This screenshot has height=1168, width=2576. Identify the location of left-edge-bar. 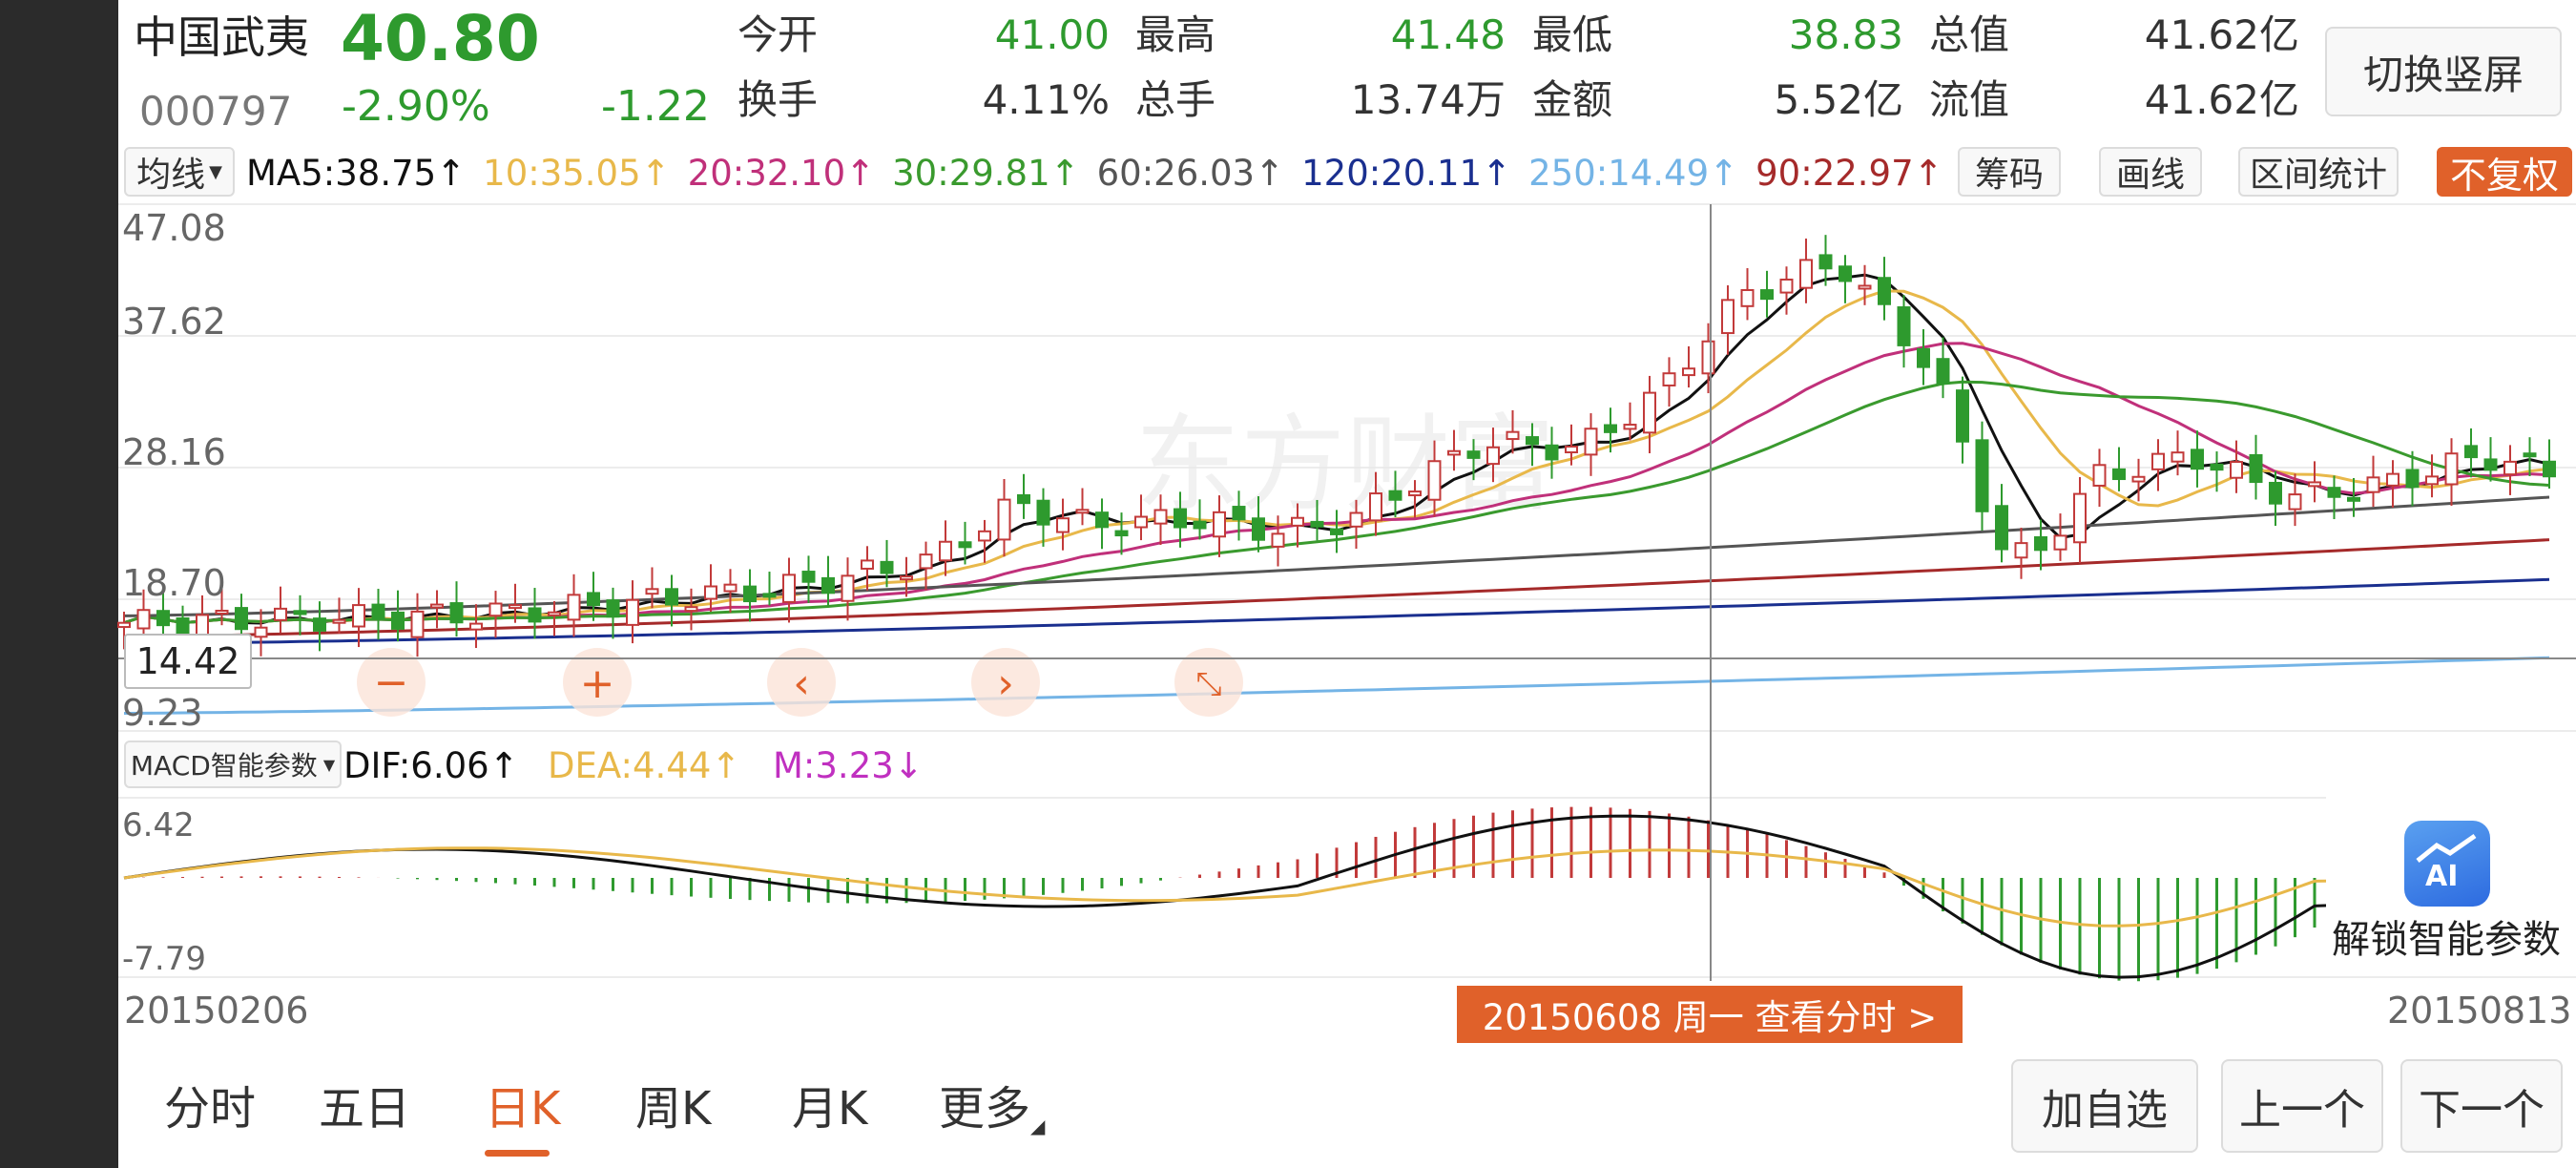
(59, 584).